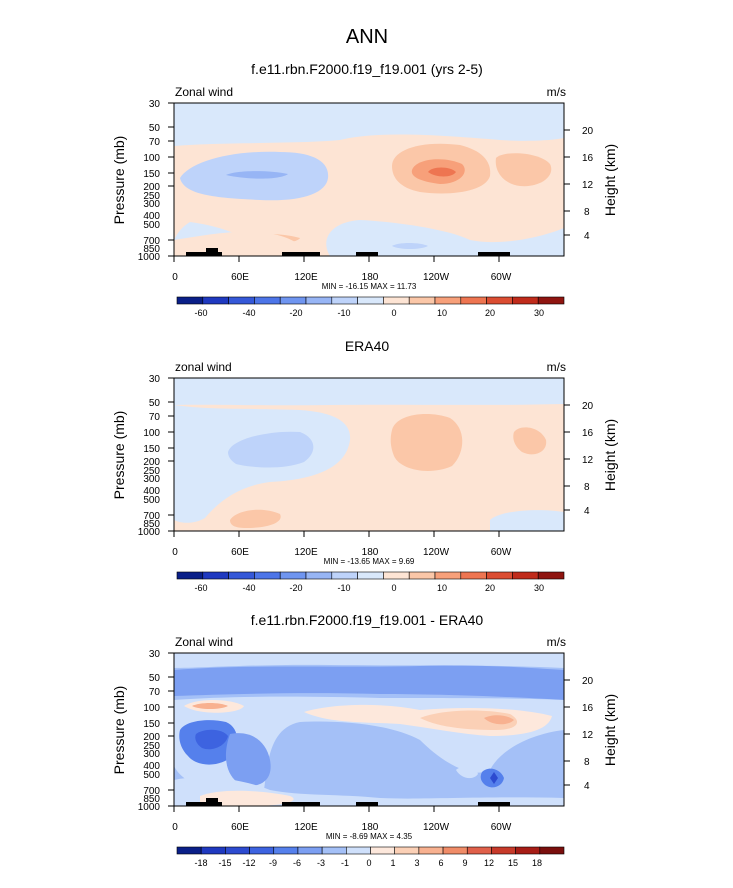 This screenshot has width=733, height=888. I want to click on p-tick: 500, so click(151, 500).